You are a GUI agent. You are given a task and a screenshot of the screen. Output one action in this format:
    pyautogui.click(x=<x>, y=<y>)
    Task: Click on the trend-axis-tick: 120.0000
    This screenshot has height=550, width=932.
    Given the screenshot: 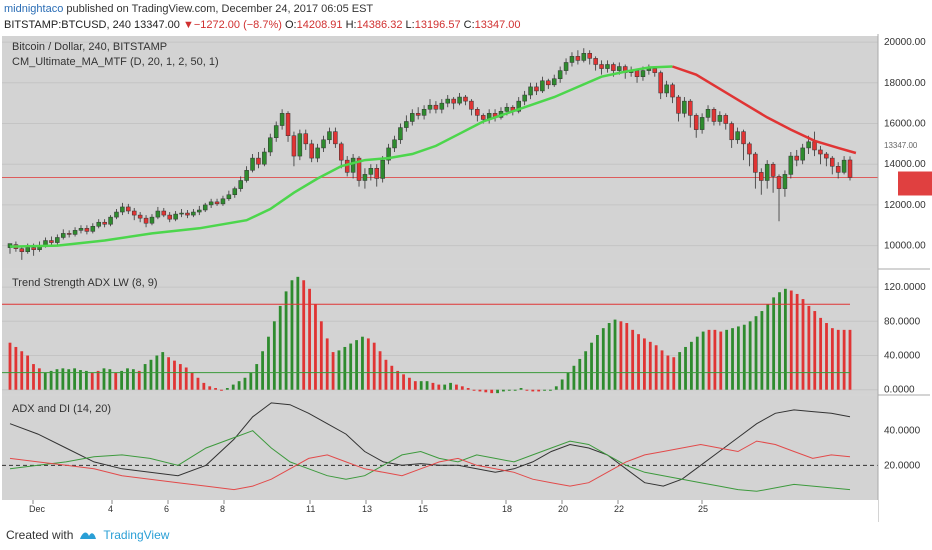 What is the action you would take?
    pyautogui.click(x=905, y=287)
    